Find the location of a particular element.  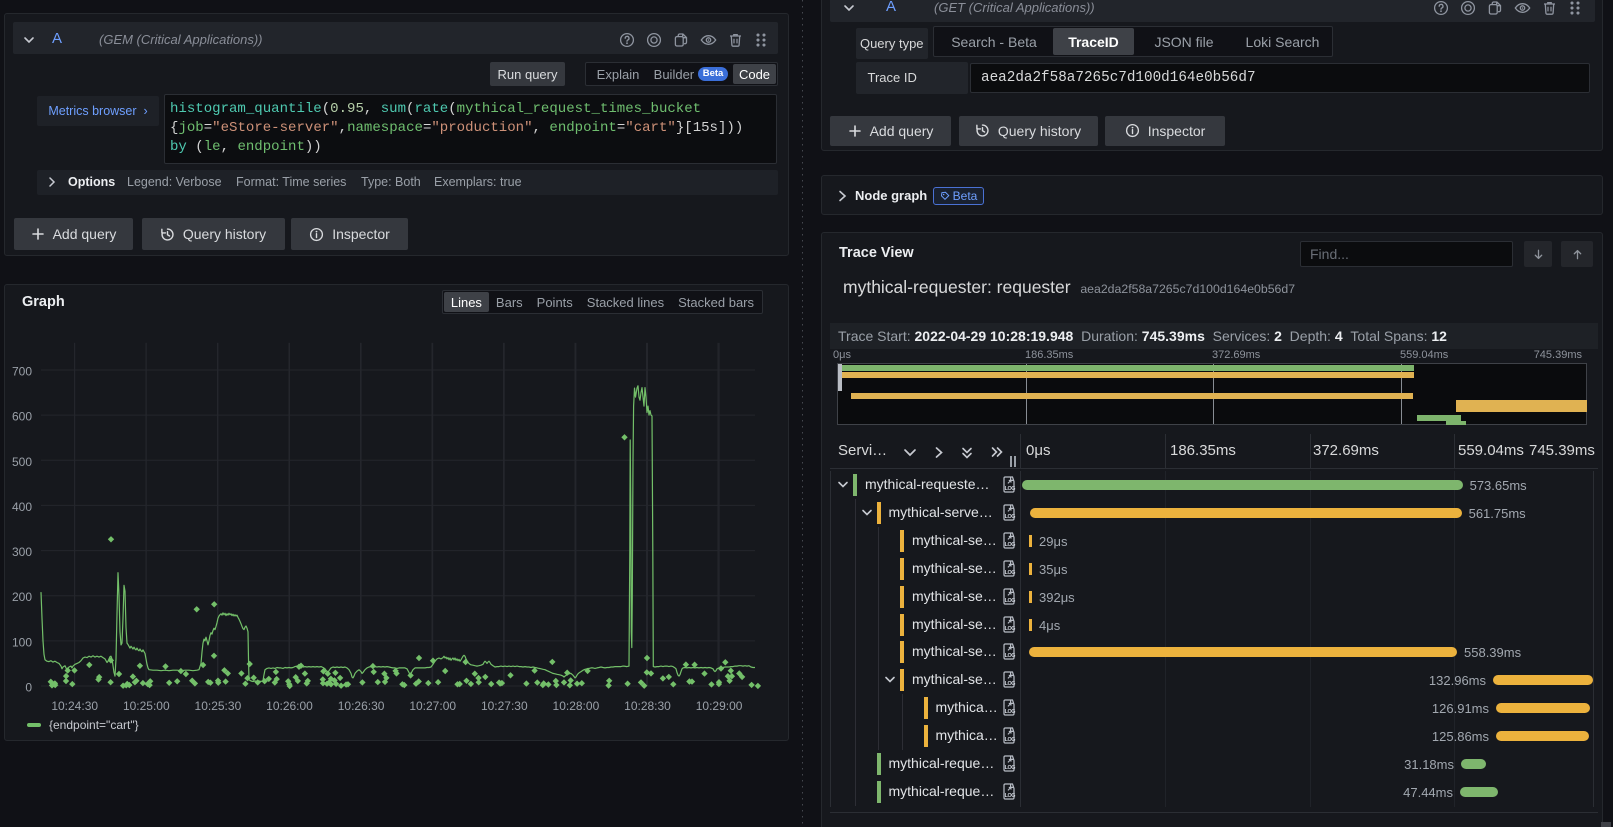

svg-text: 0 is located at coordinates (28, 688).